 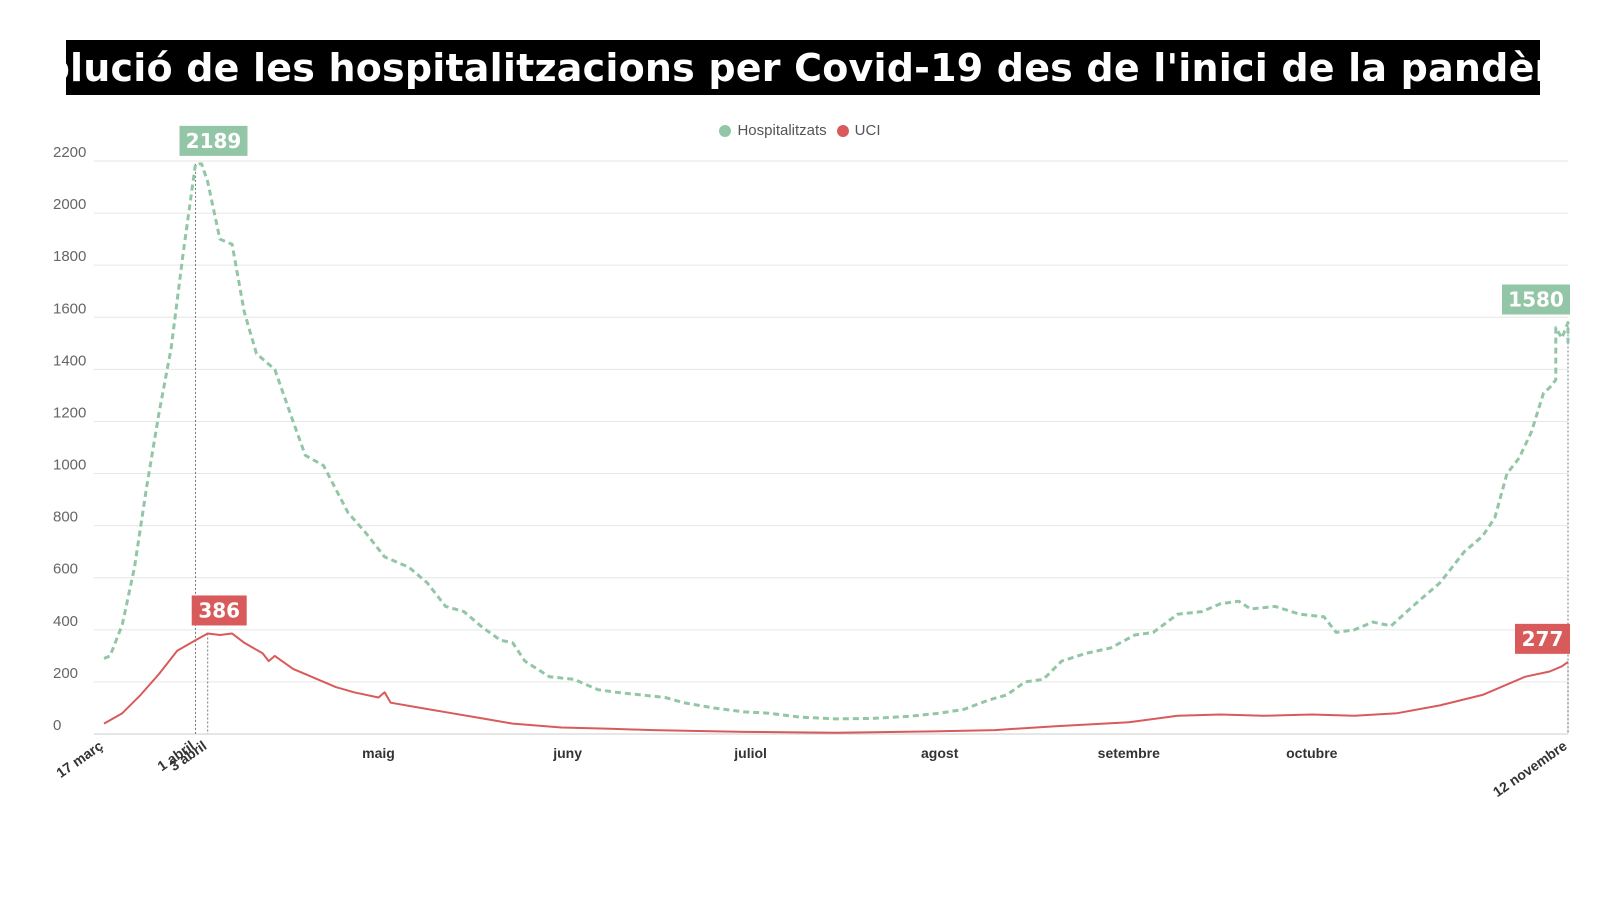 I want to click on y-tick-label-2200: 2200, so click(x=69, y=152).